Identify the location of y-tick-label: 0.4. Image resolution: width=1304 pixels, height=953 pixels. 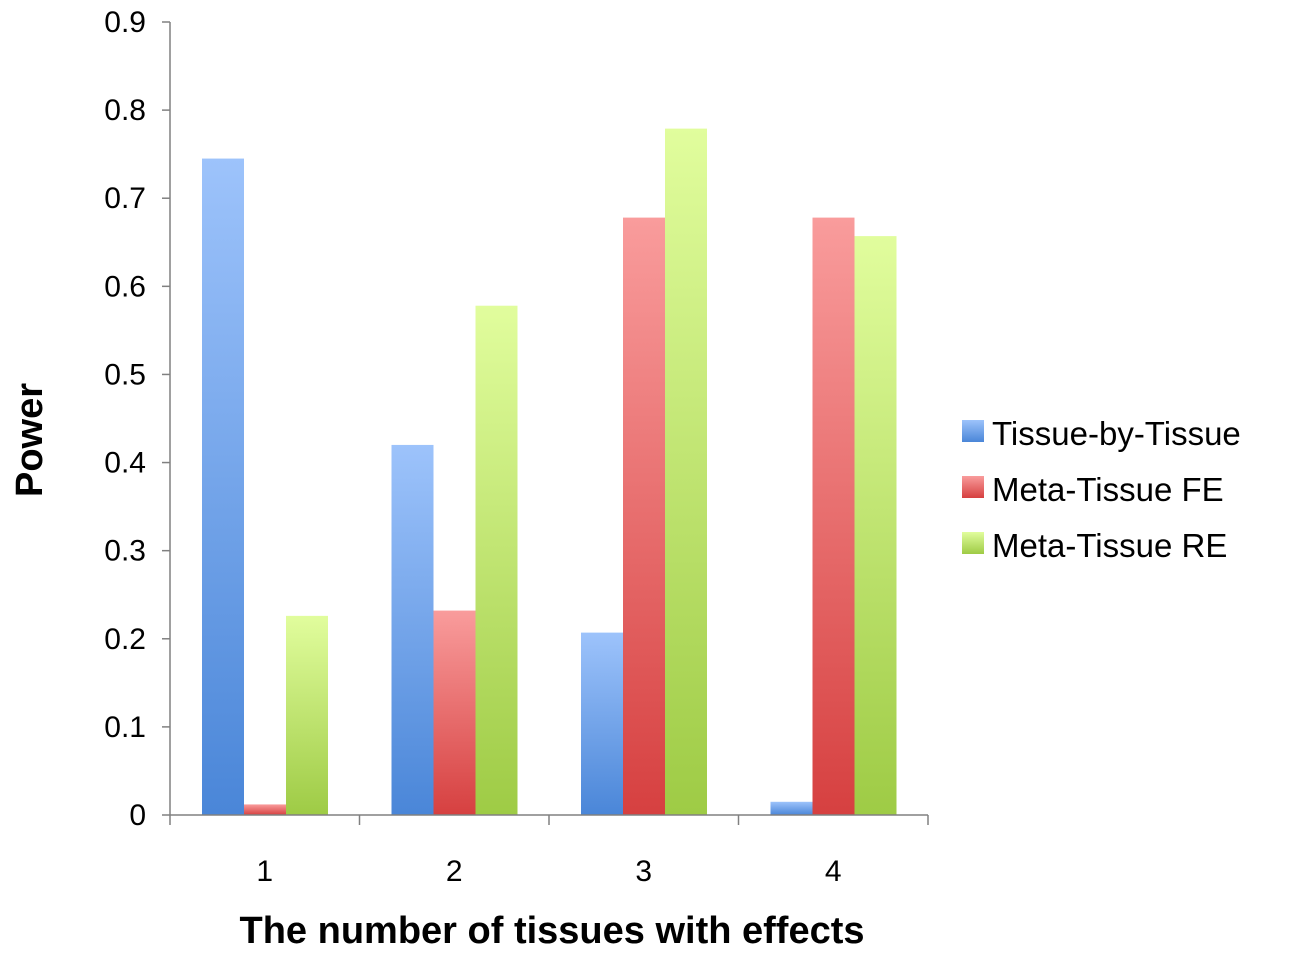
(125, 463).